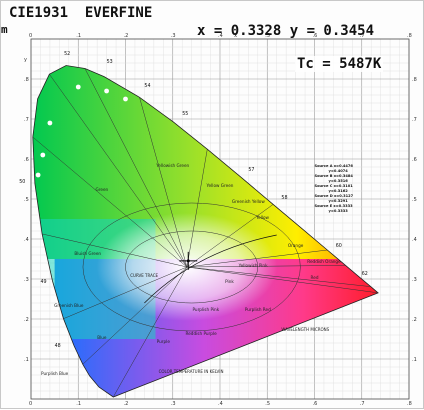 Image resolution: width=424 pixels, height=410 pixels. Describe the element at coordinates (267, 404) in the screenshot. I see `x-tick-label: .5` at that location.